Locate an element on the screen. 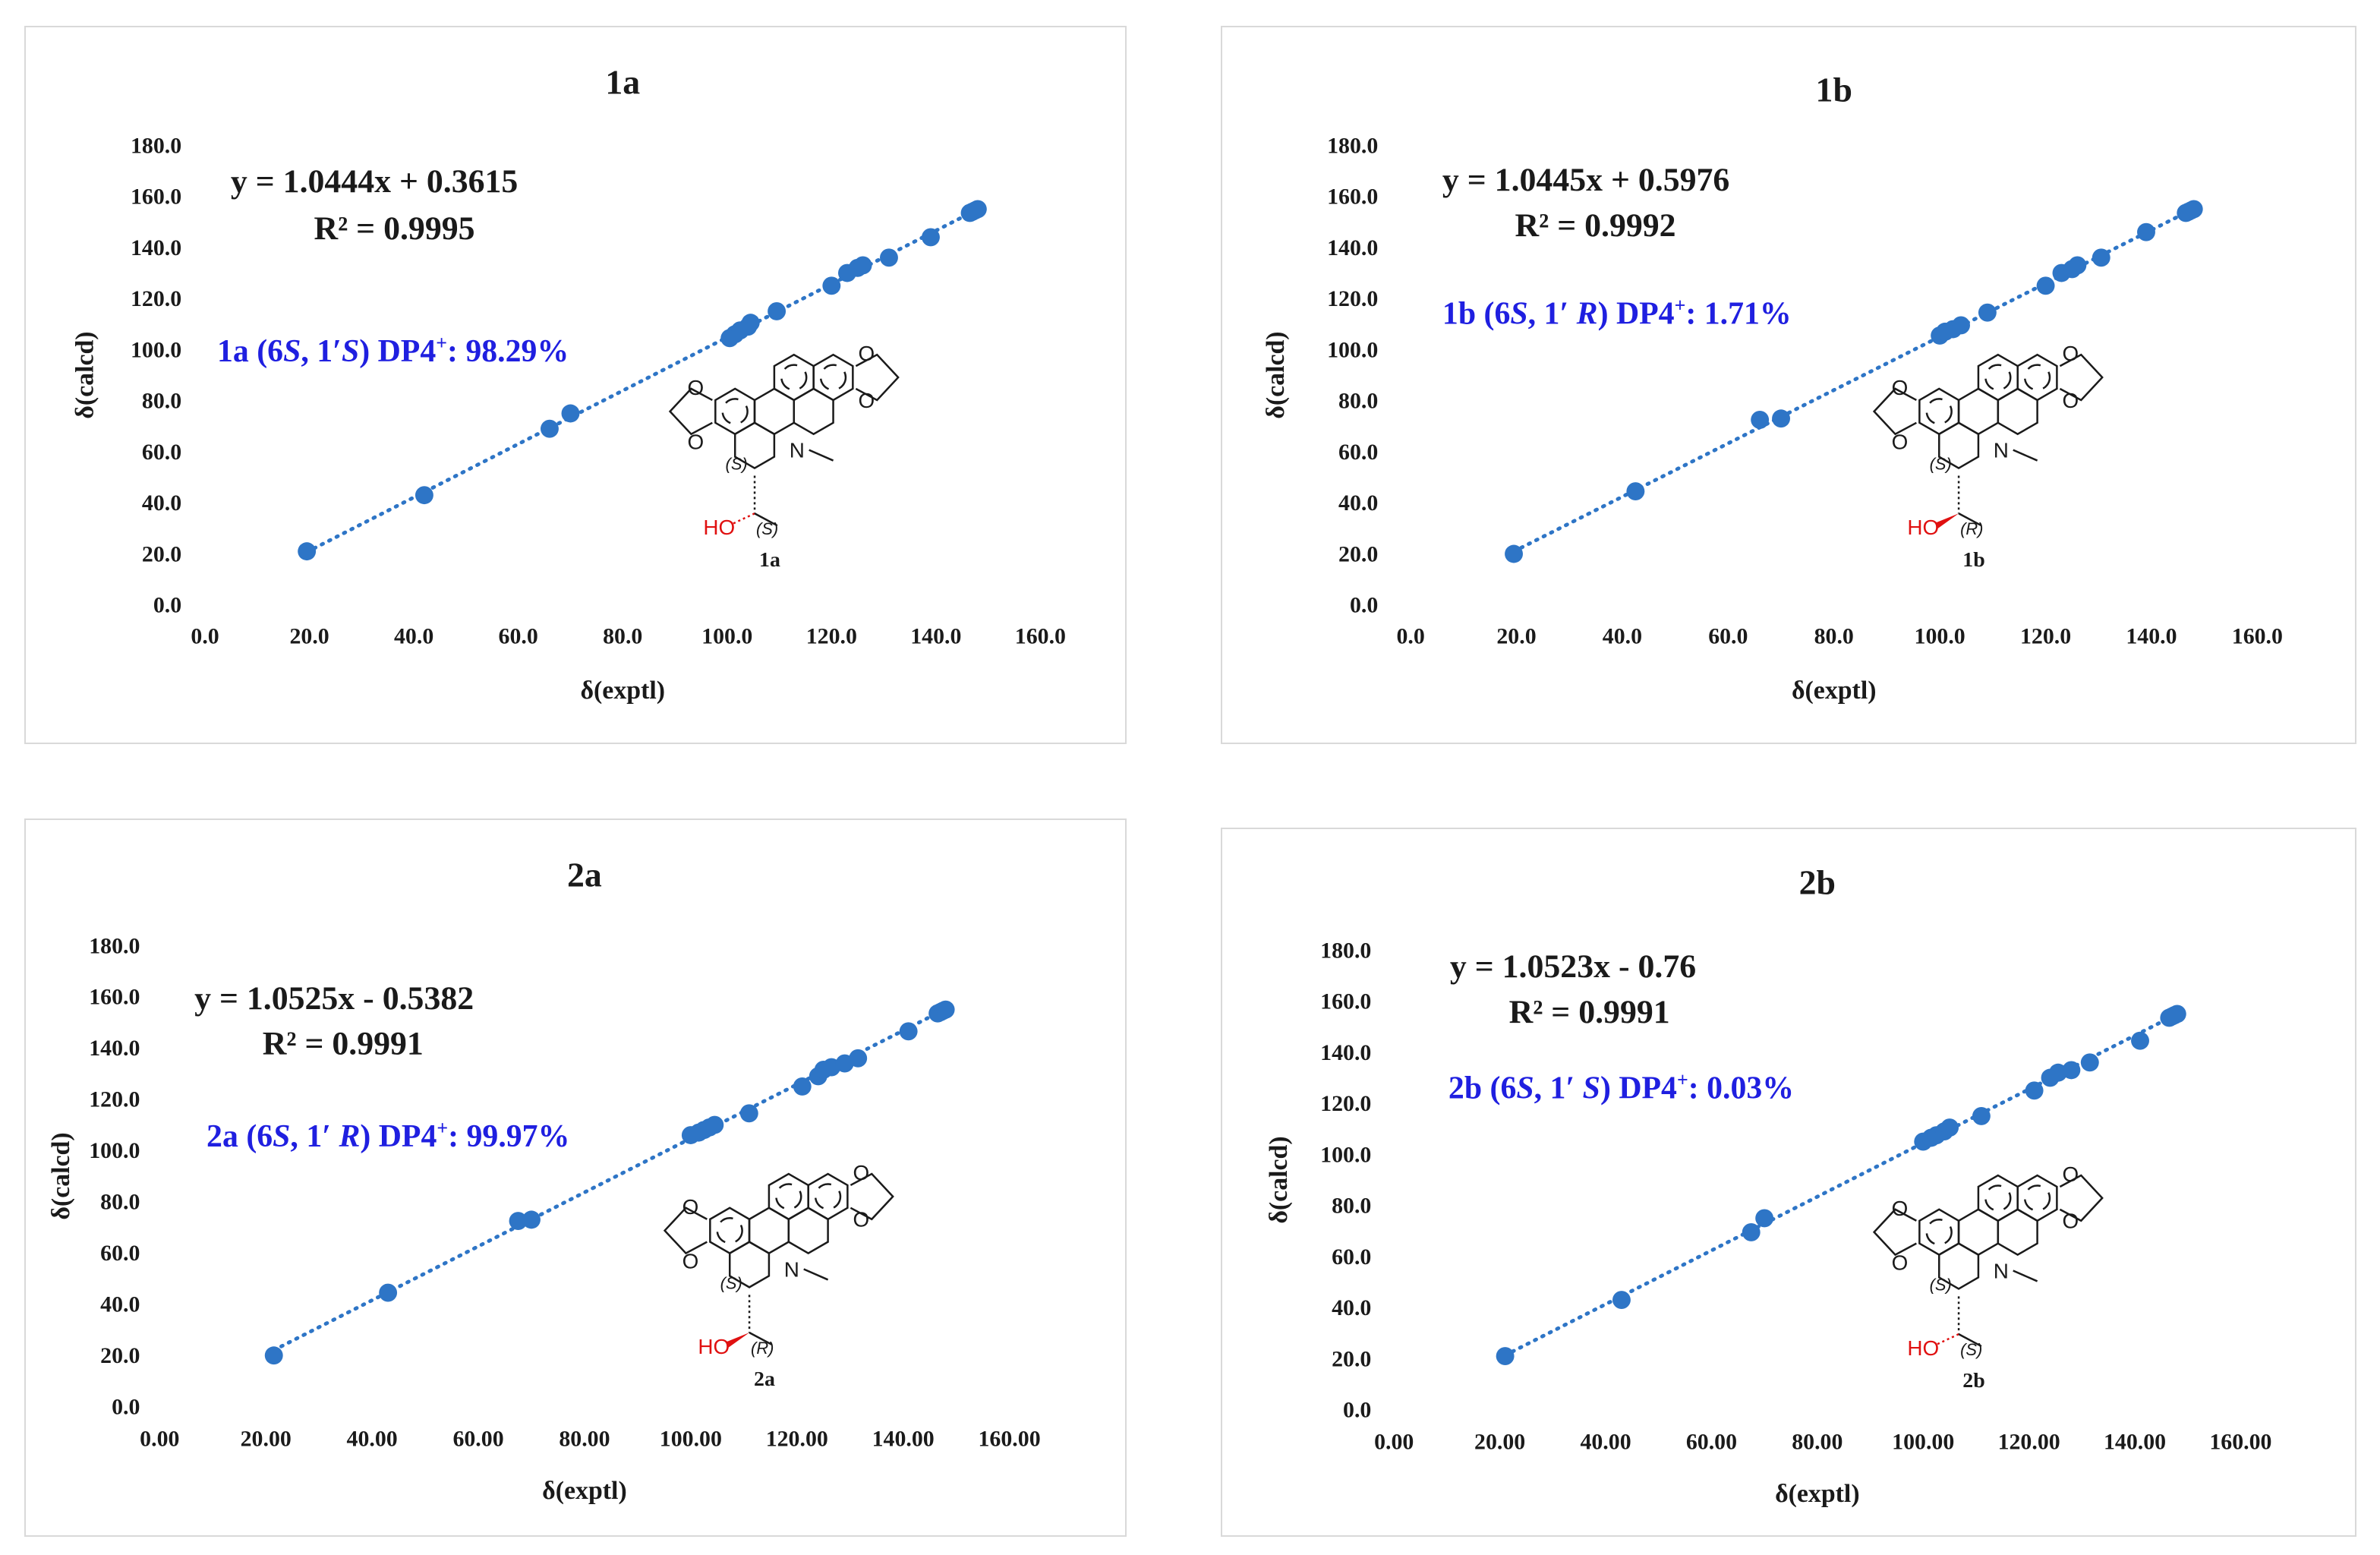 This screenshot has height=1555, width=2380. x-tick-label: 40.0 is located at coordinates (1622, 636).